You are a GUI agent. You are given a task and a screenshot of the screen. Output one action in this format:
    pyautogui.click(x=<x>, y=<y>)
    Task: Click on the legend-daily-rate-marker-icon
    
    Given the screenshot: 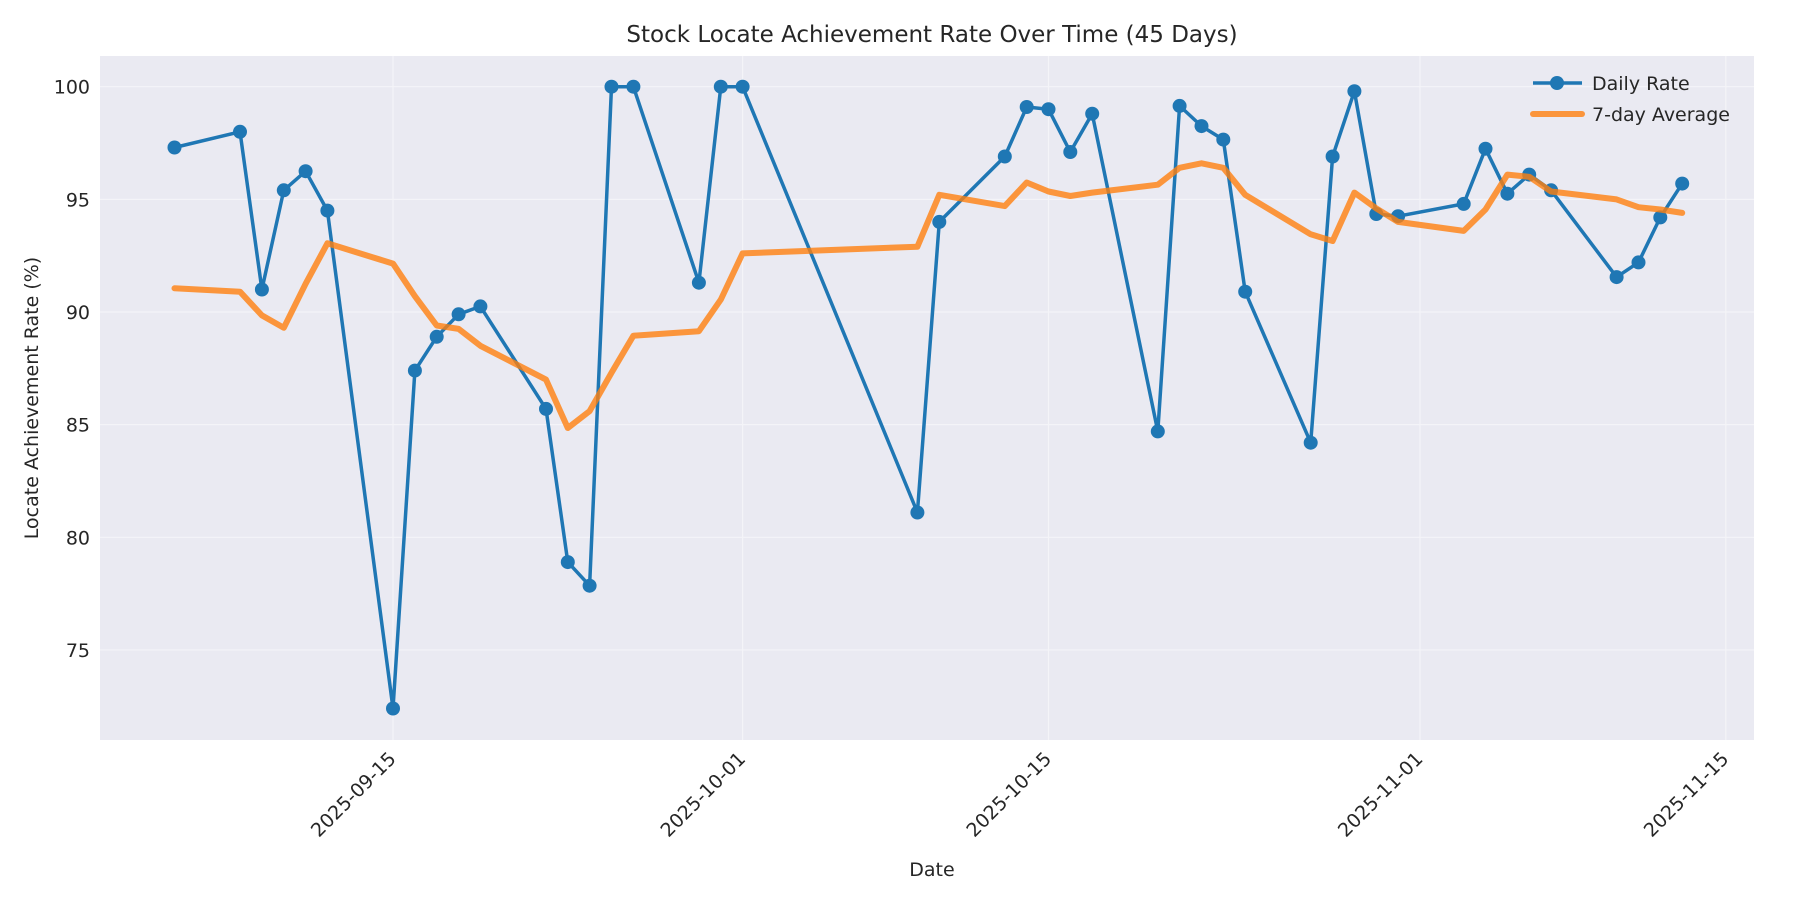 What is the action you would take?
    pyautogui.click(x=1557, y=83)
    